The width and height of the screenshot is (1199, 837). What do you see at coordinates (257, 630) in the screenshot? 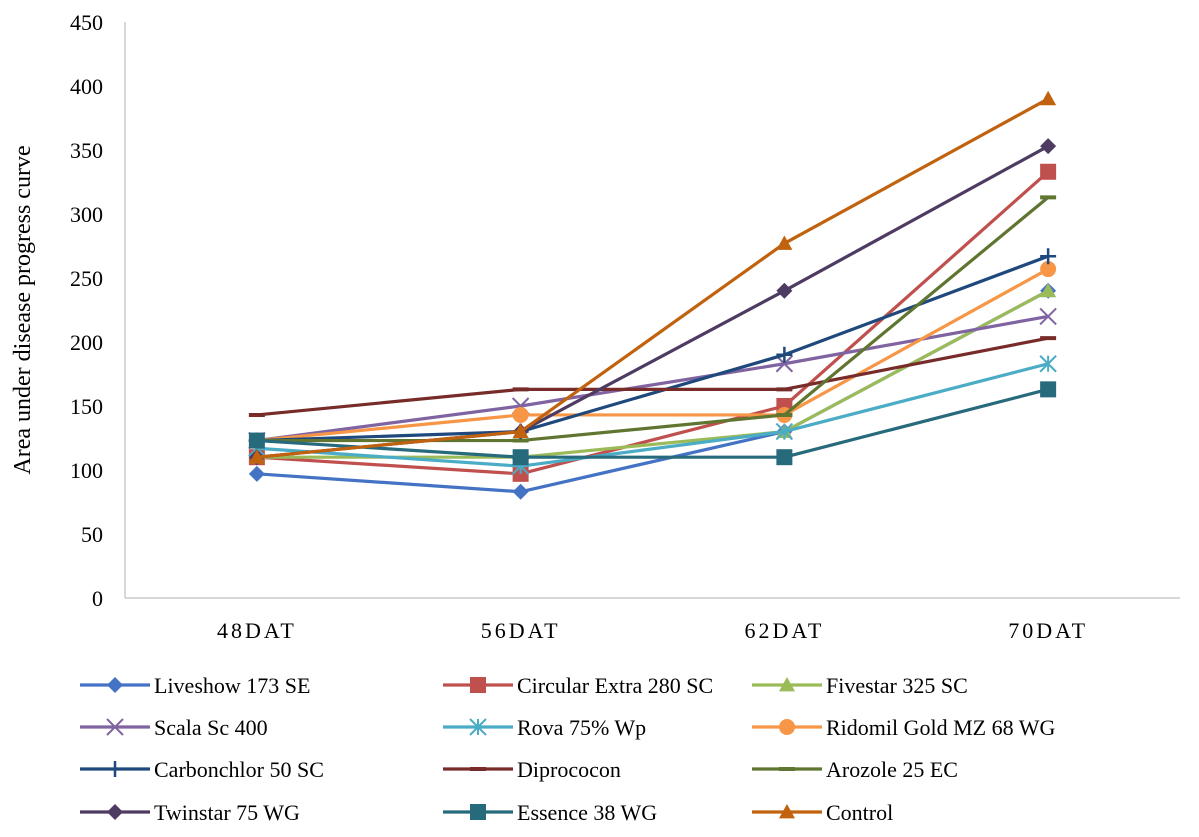
I see `x-tick-label: 48DAT` at bounding box center [257, 630].